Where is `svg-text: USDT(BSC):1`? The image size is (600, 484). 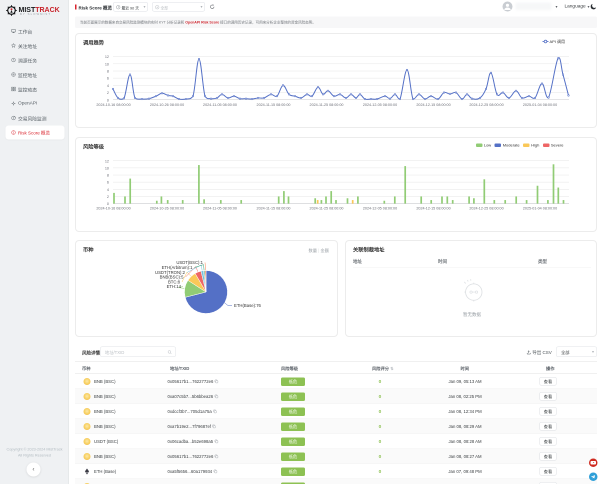 svg-text: USDT(BSC):1 is located at coordinates (189, 262).